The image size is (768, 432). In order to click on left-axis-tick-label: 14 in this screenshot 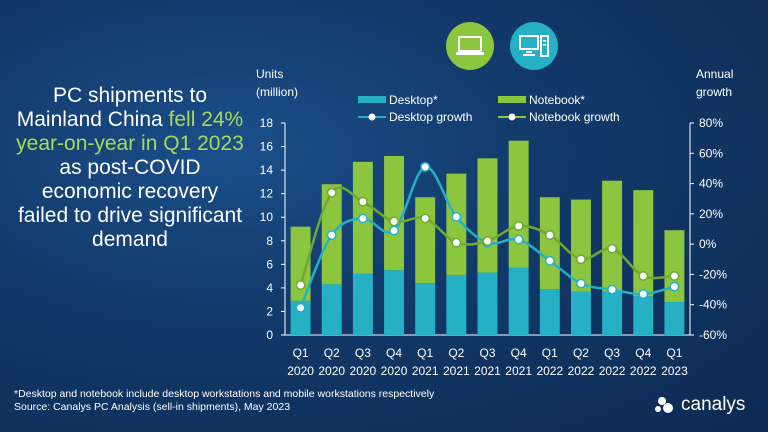, I will do `click(267, 170)`.